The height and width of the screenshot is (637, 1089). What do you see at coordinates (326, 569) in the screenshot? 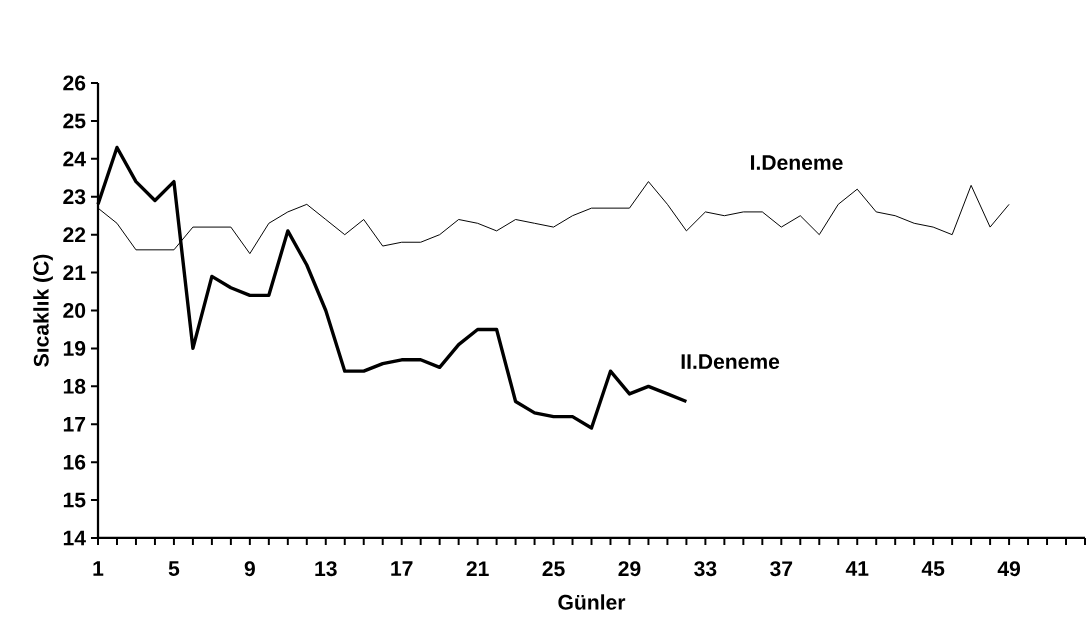
I see `x-tick-label: 13` at bounding box center [326, 569].